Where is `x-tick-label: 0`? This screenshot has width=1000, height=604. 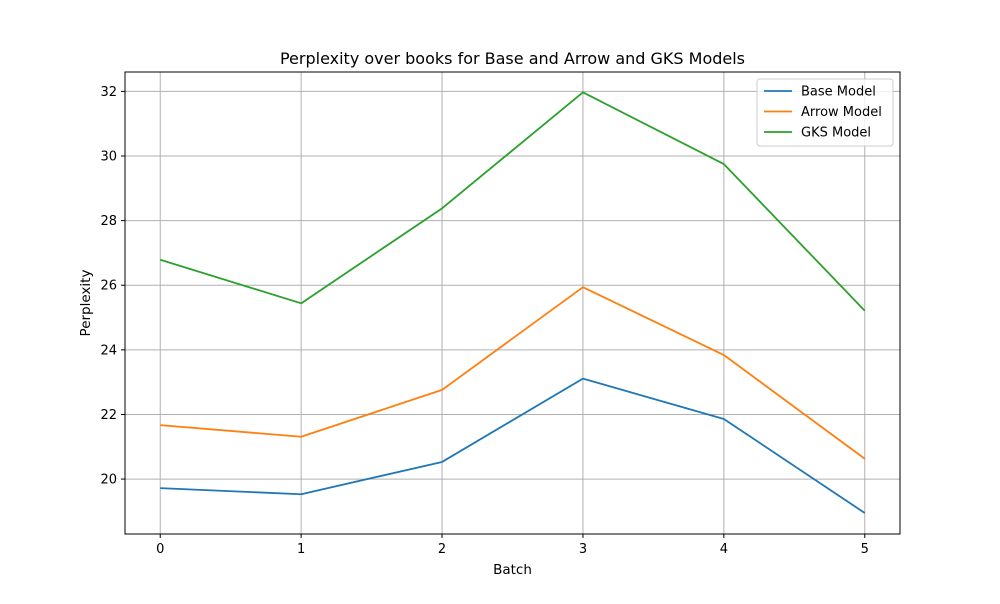
x-tick-label: 0 is located at coordinates (160, 549).